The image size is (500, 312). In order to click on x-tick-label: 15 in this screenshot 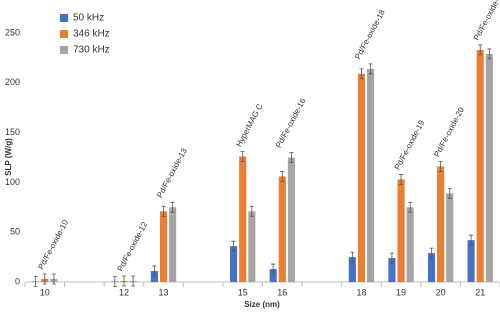, I will do `click(243, 292)`.